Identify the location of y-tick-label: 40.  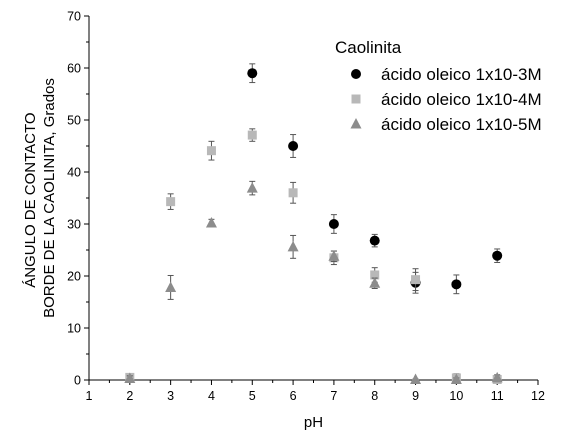
(74, 173).